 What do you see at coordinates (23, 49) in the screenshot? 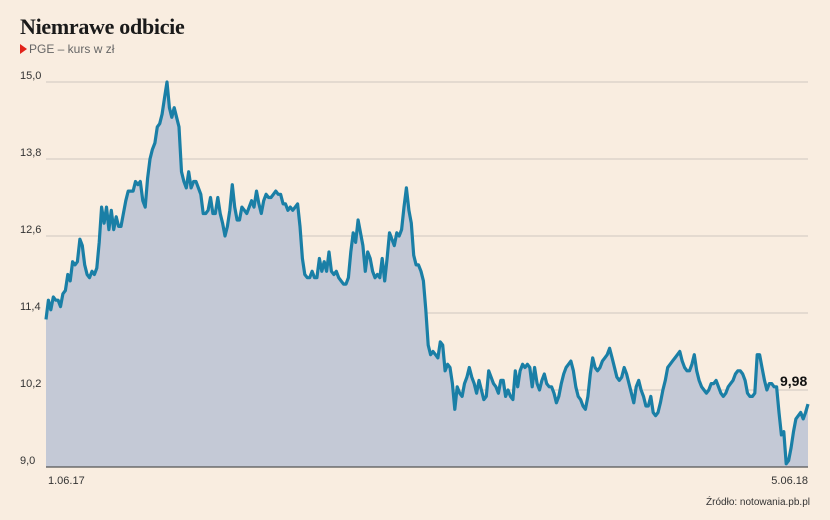
I see `triangle-bullet-icon` at bounding box center [23, 49].